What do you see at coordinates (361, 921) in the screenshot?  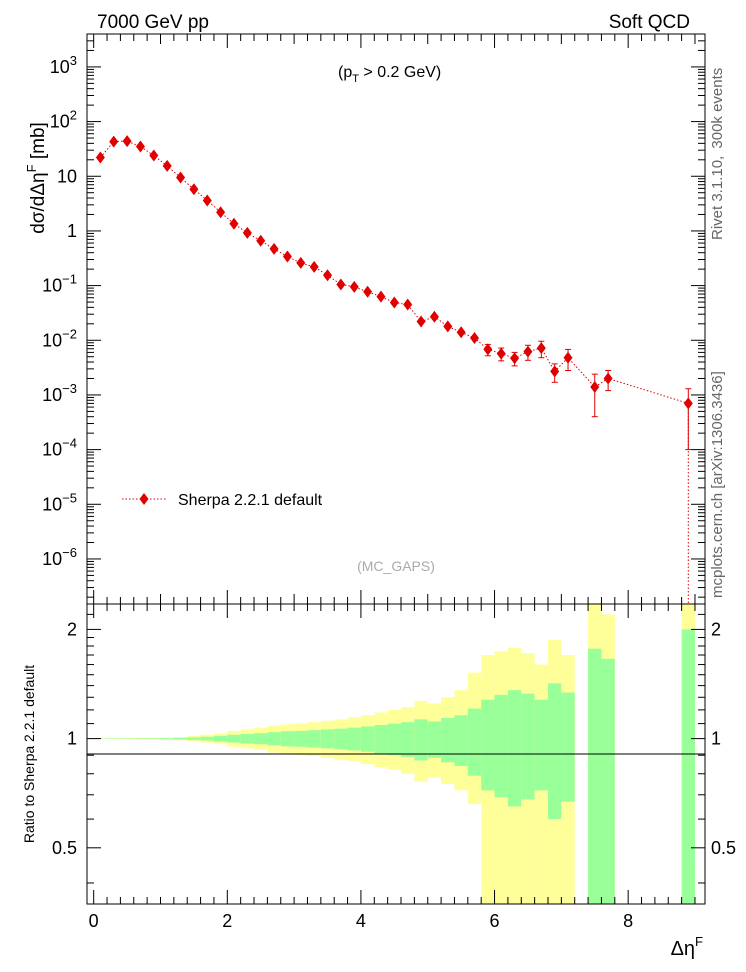 I see `x-tick-label: 4` at bounding box center [361, 921].